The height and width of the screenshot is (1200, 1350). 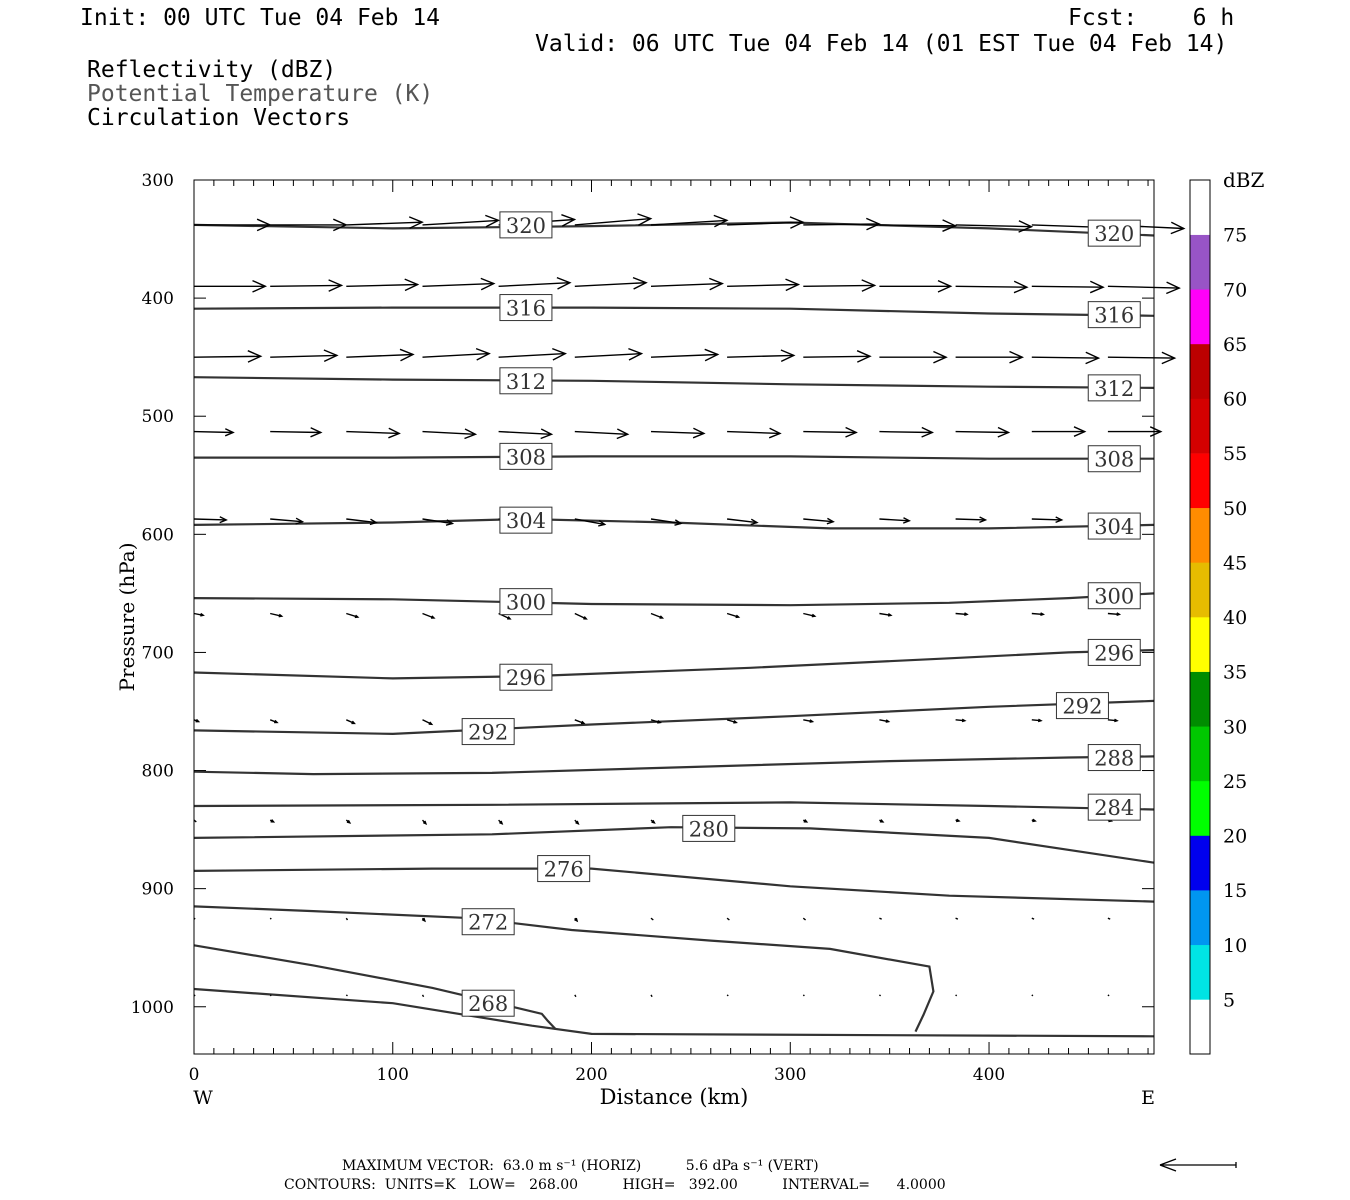 I want to click on contour-label: 280, so click(x=709, y=829).